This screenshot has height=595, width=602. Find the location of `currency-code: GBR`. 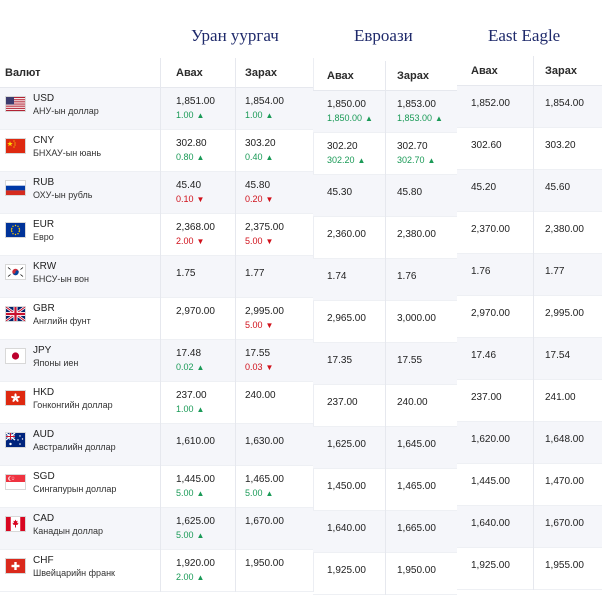

currency-code: GBR is located at coordinates (44, 308).